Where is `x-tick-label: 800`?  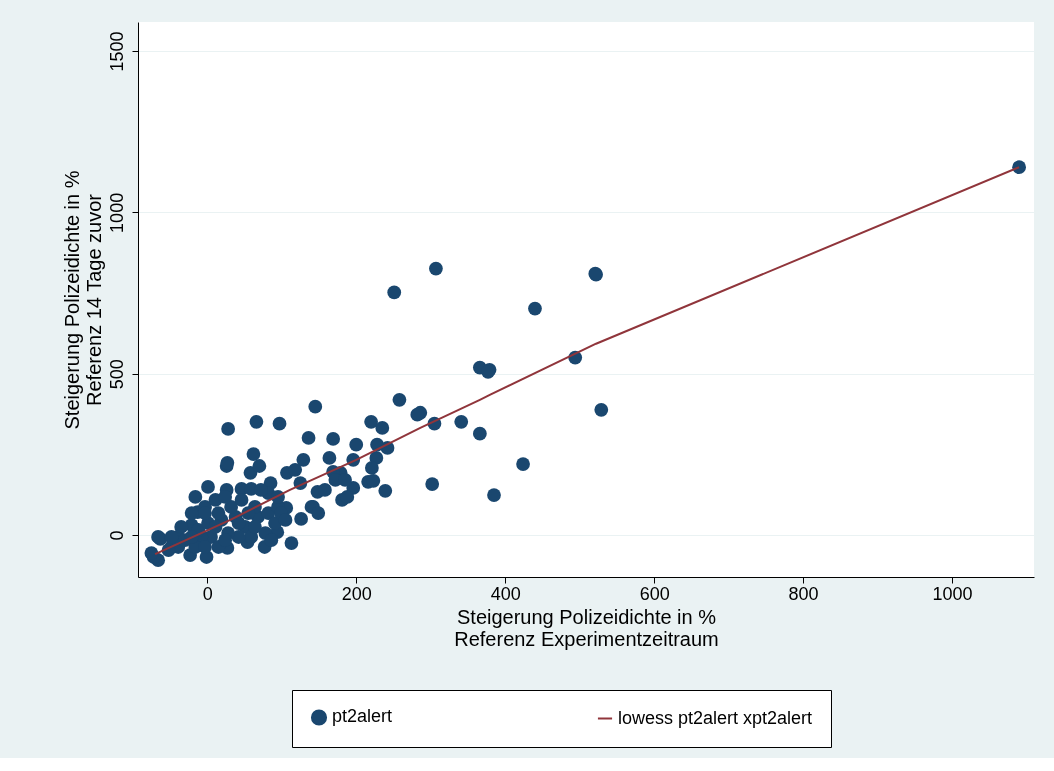
x-tick-label: 800 is located at coordinates (803, 593).